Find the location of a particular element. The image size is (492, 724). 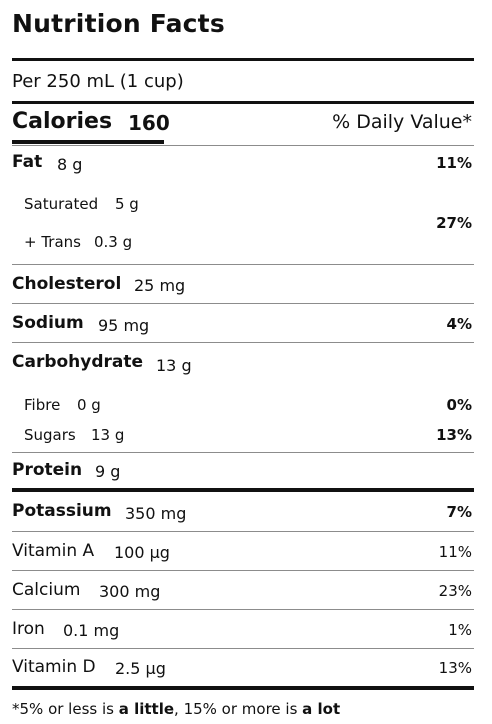

trans-label: + Trans is located at coordinates (52, 242).